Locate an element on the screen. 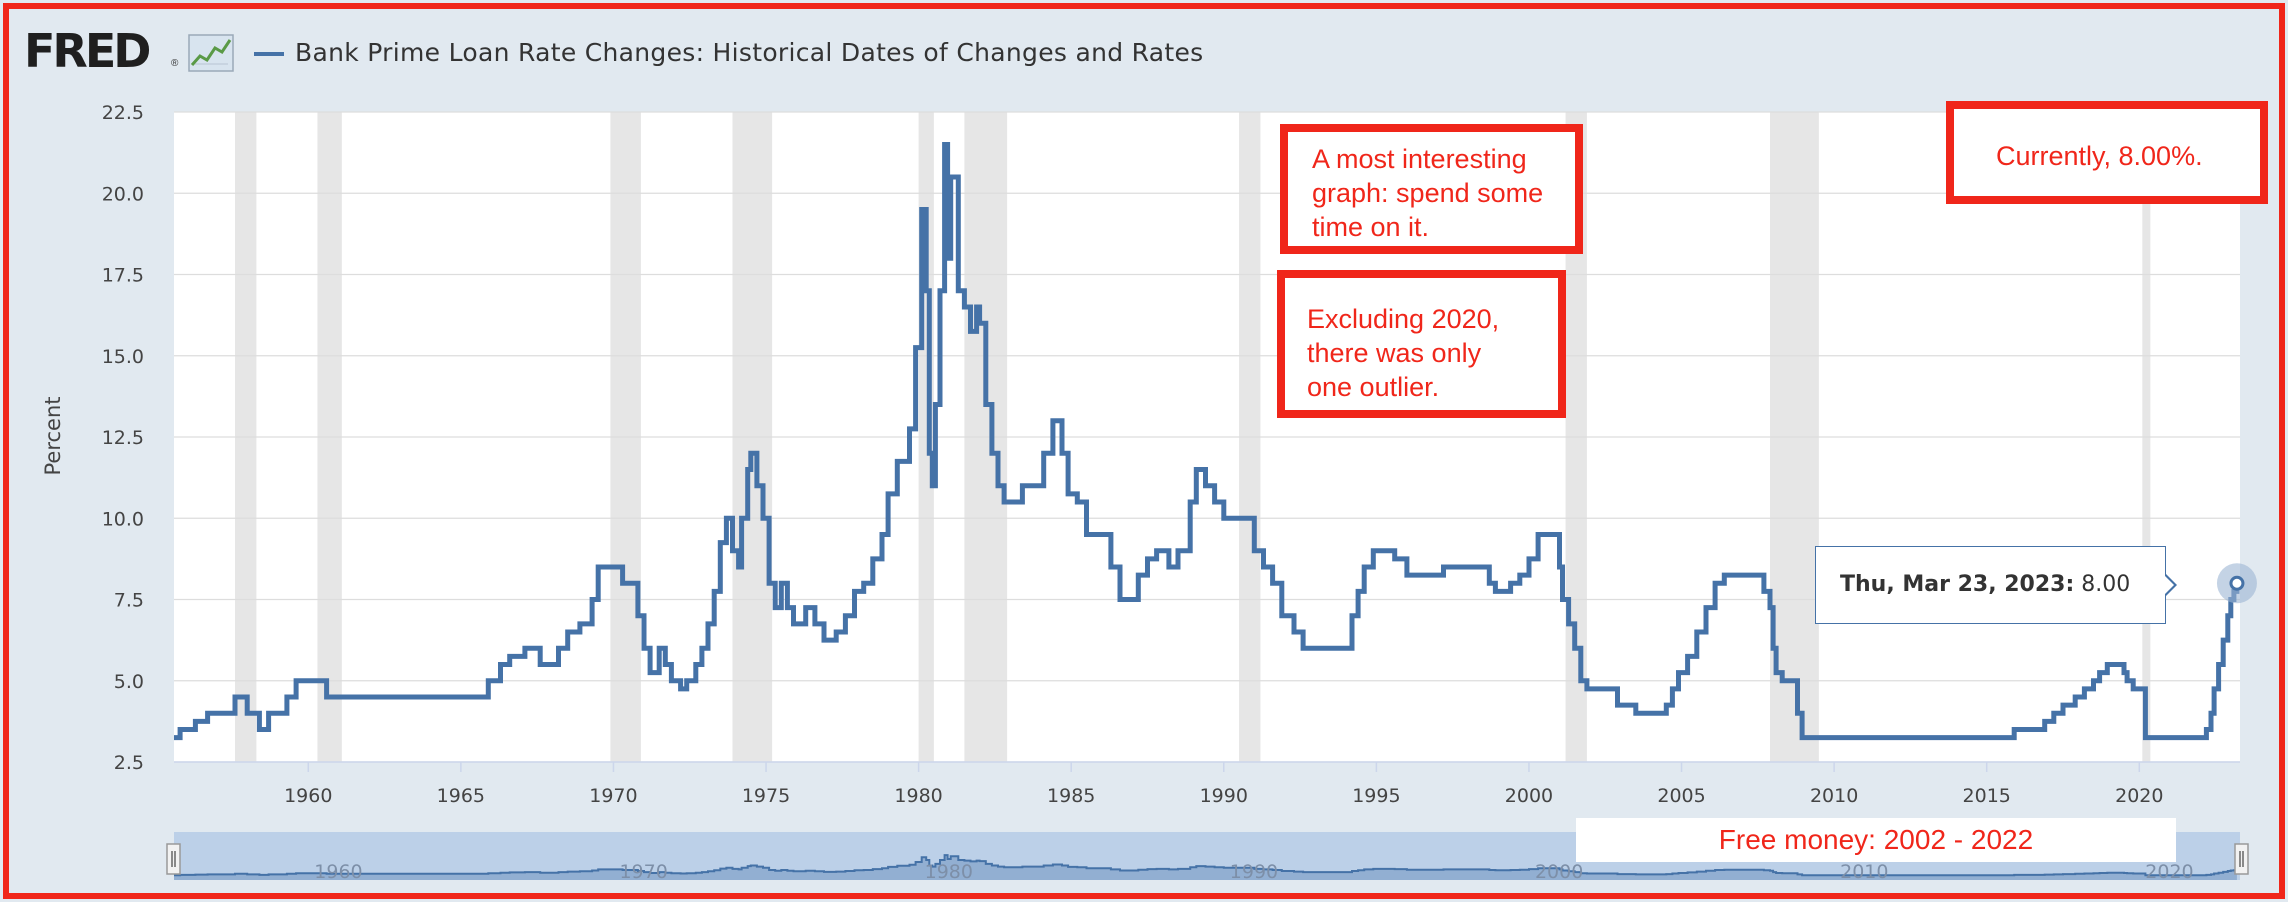 The image size is (2288, 902). annotation-free-money: Free money: 2002 - 2022 is located at coordinates (1876, 840).